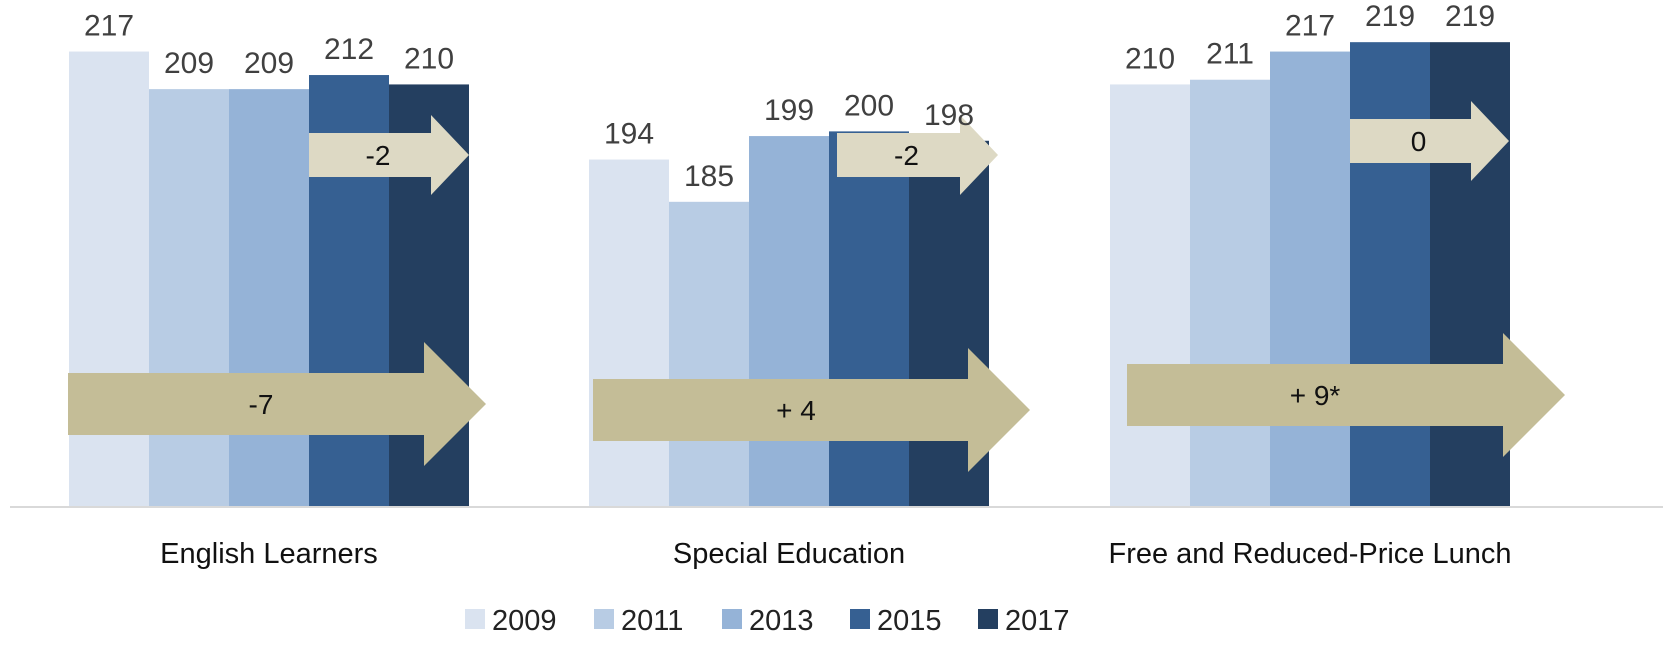  What do you see at coordinates (1390, 16) in the screenshot?
I see `data-label-2015-2: 219` at bounding box center [1390, 16].